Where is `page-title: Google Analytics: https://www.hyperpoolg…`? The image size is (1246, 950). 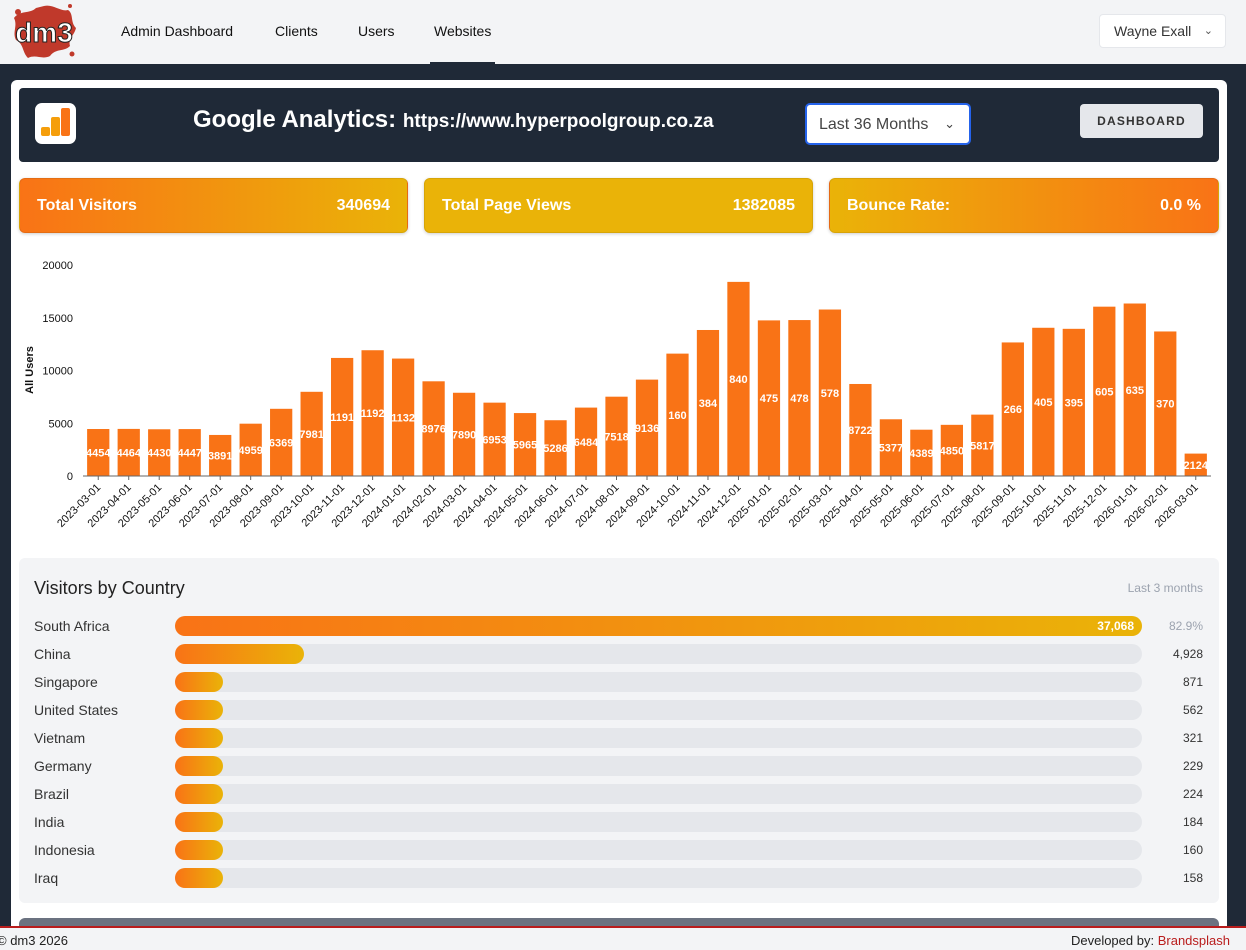
page-title: Google Analytics: https://www.hyperpoolg… is located at coordinates (453, 120).